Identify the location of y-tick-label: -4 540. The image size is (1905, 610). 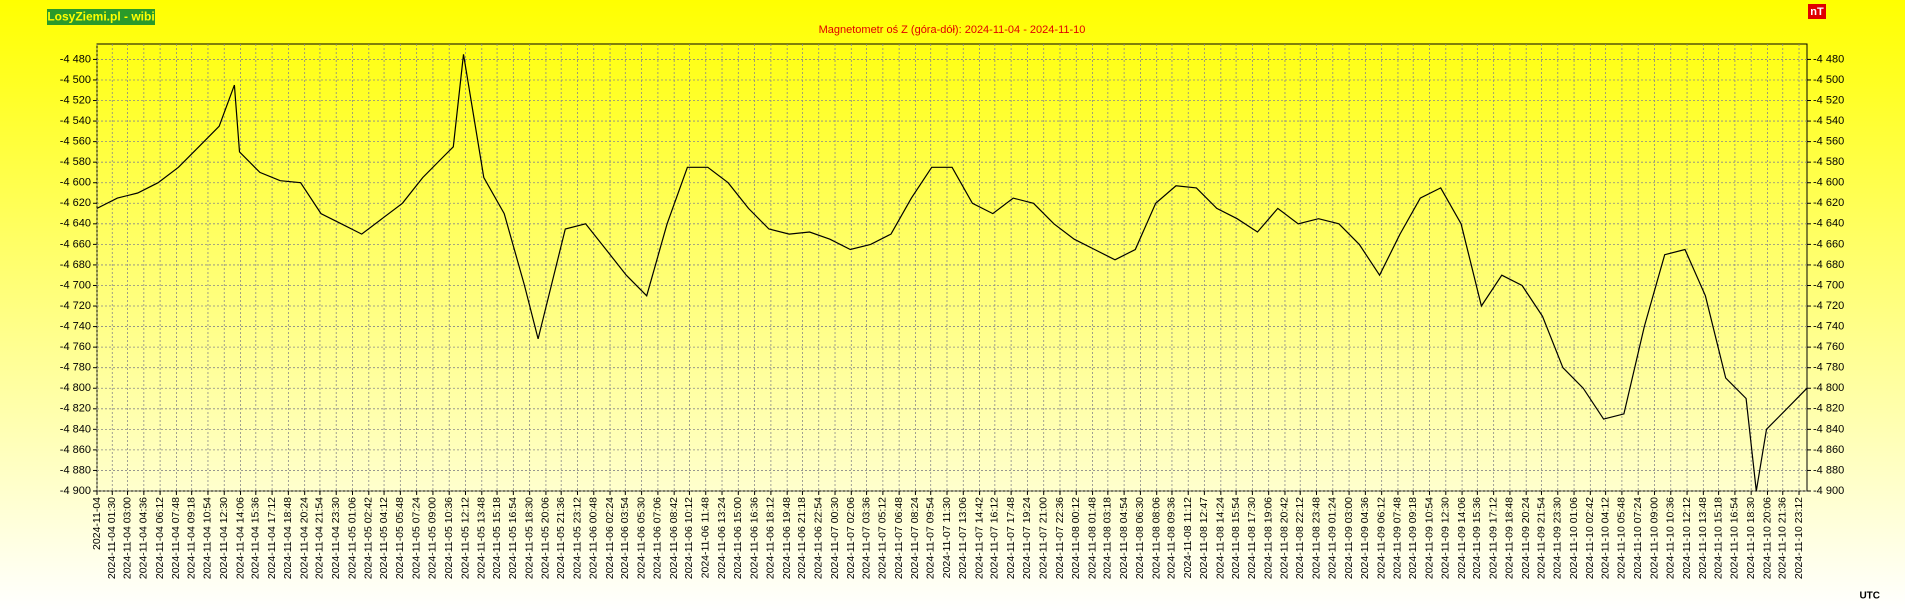
(1828, 121).